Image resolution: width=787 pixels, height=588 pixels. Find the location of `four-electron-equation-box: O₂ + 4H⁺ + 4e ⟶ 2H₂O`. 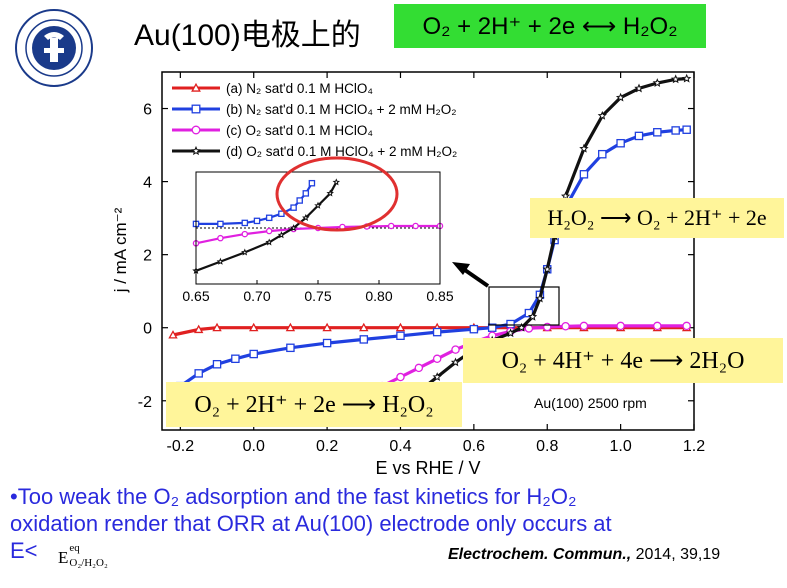

four-electron-equation-box: O₂ + 4H⁺ + 4e ⟶ 2H₂O is located at coordinates (623, 360).